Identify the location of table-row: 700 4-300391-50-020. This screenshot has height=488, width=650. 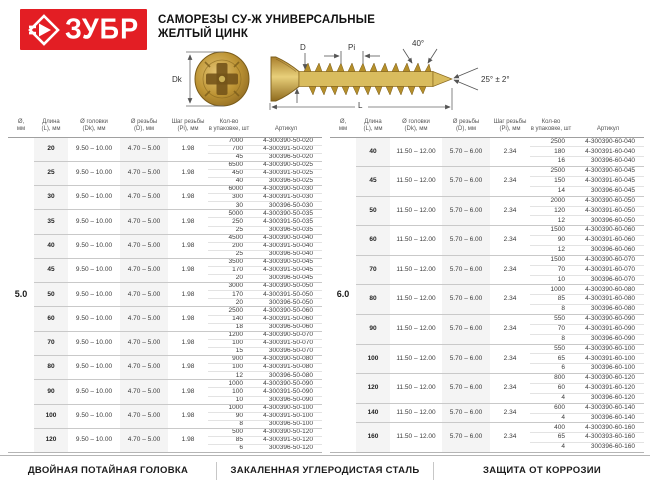
(165, 149).